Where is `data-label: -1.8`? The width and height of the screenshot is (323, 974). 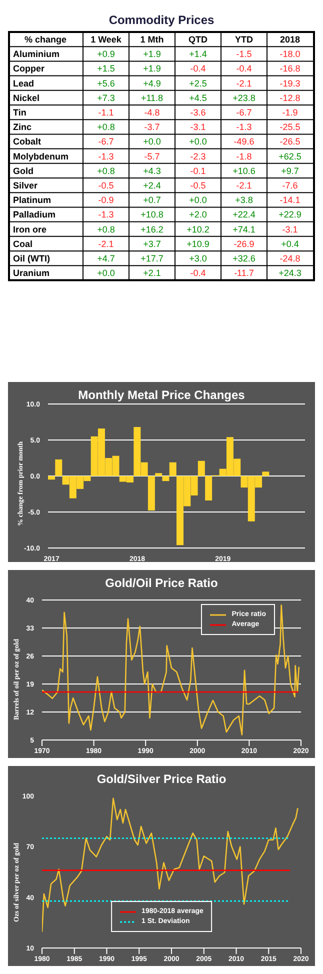
data-label: -1.8 is located at coordinates (244, 156).